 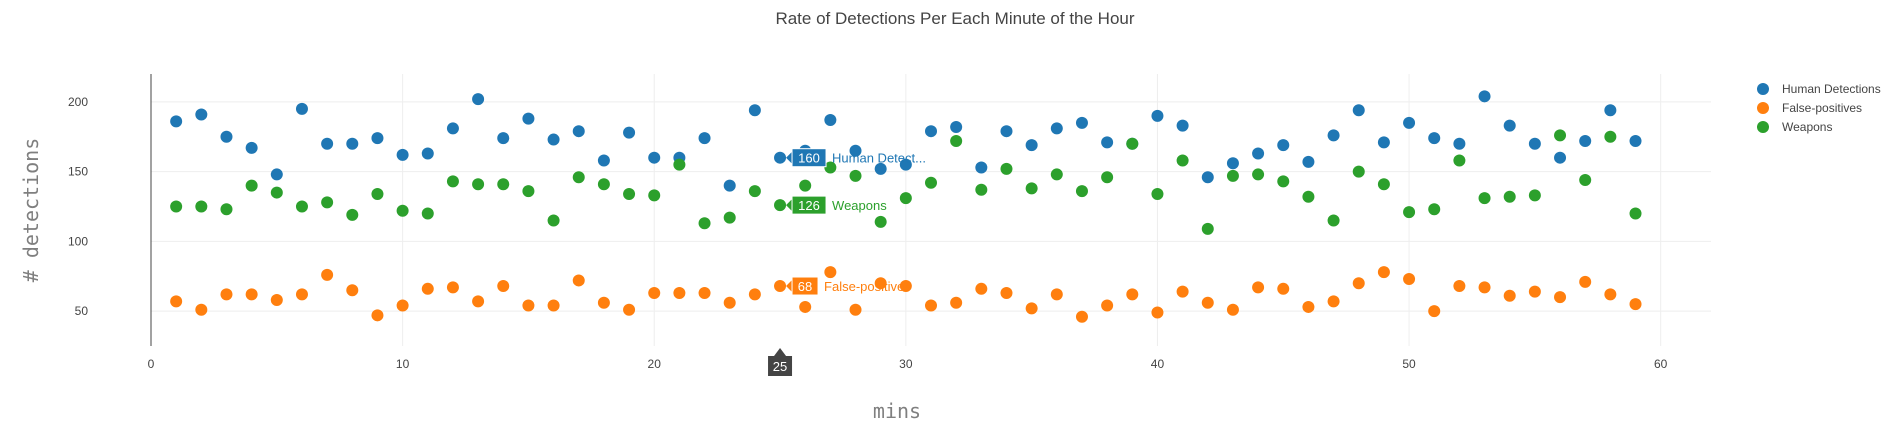 What do you see at coordinates (1794, 127) in the screenshot?
I see `legend-item: Weapons` at bounding box center [1794, 127].